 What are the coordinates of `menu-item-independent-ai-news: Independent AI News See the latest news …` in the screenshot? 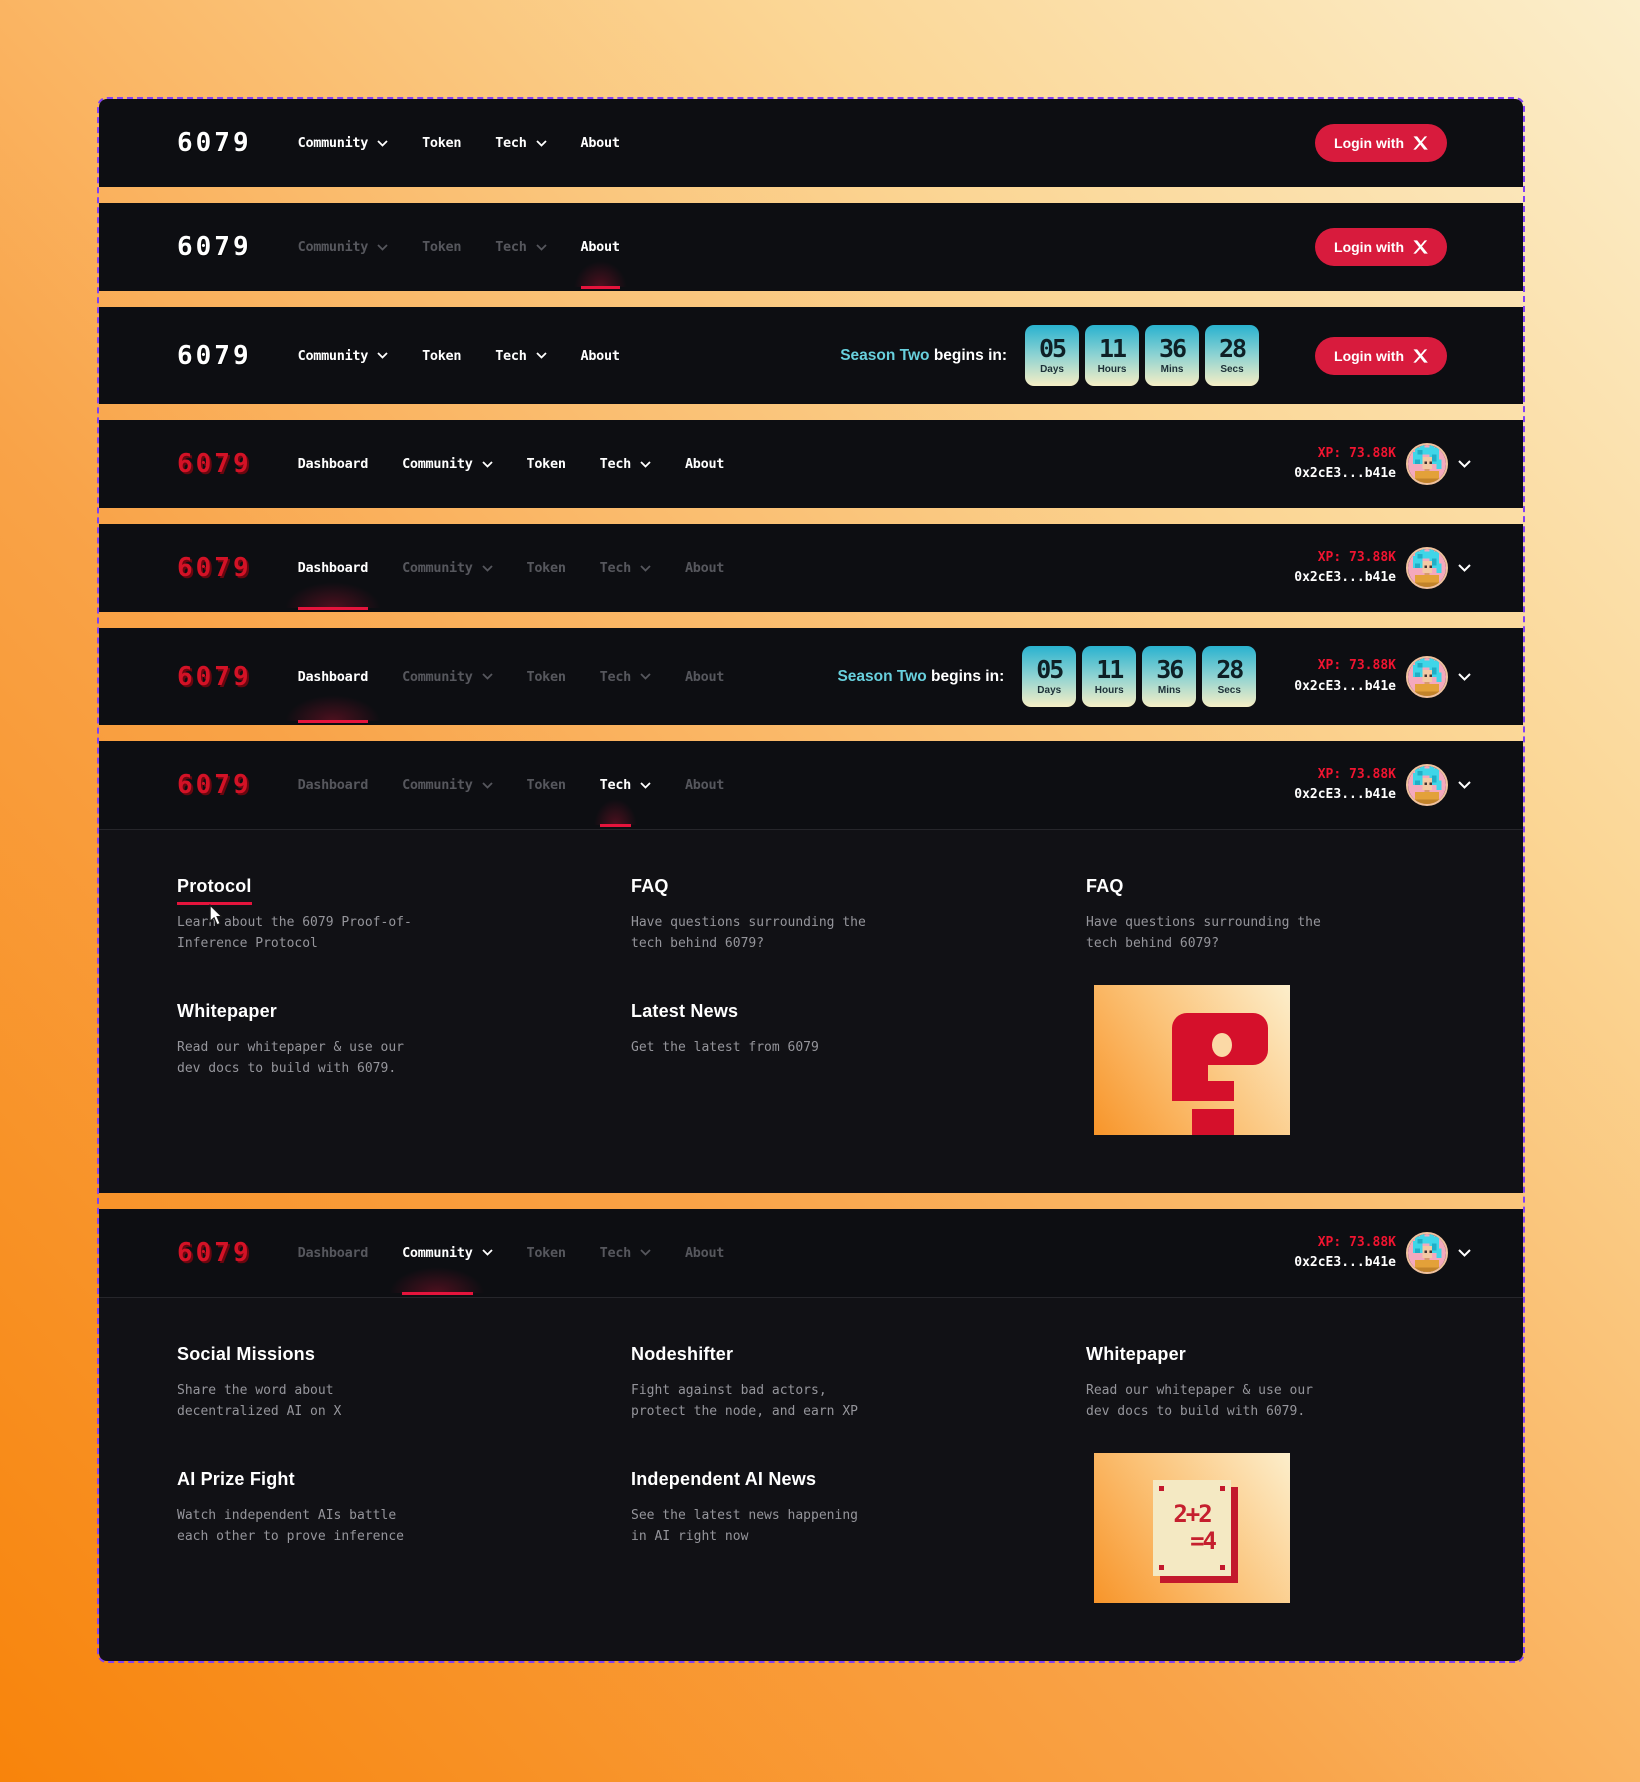 It's located at (744, 1506).